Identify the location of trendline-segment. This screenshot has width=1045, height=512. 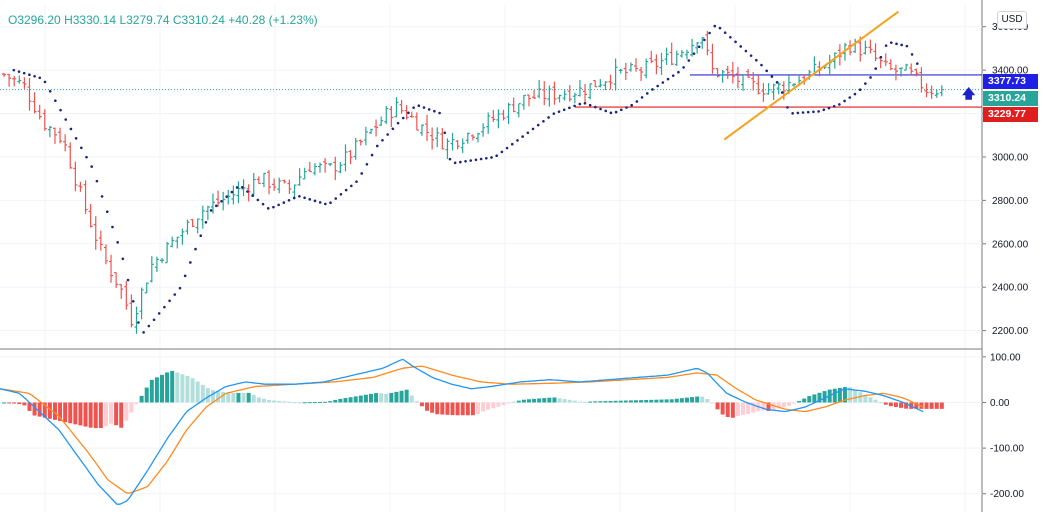
(811, 75).